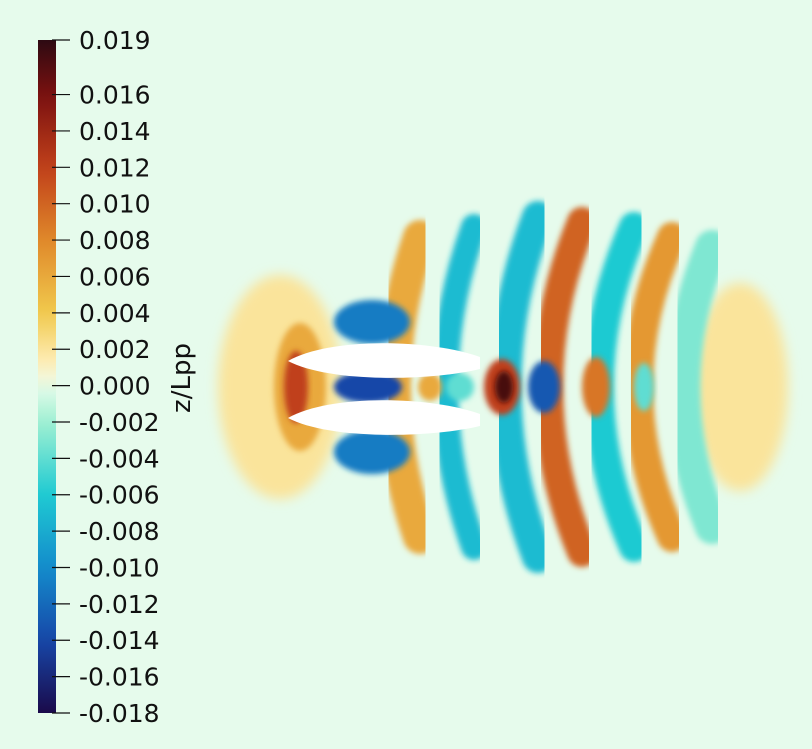  What do you see at coordinates (119, 422) in the screenshot?
I see `colorbar-tick-label: -0.002` at bounding box center [119, 422].